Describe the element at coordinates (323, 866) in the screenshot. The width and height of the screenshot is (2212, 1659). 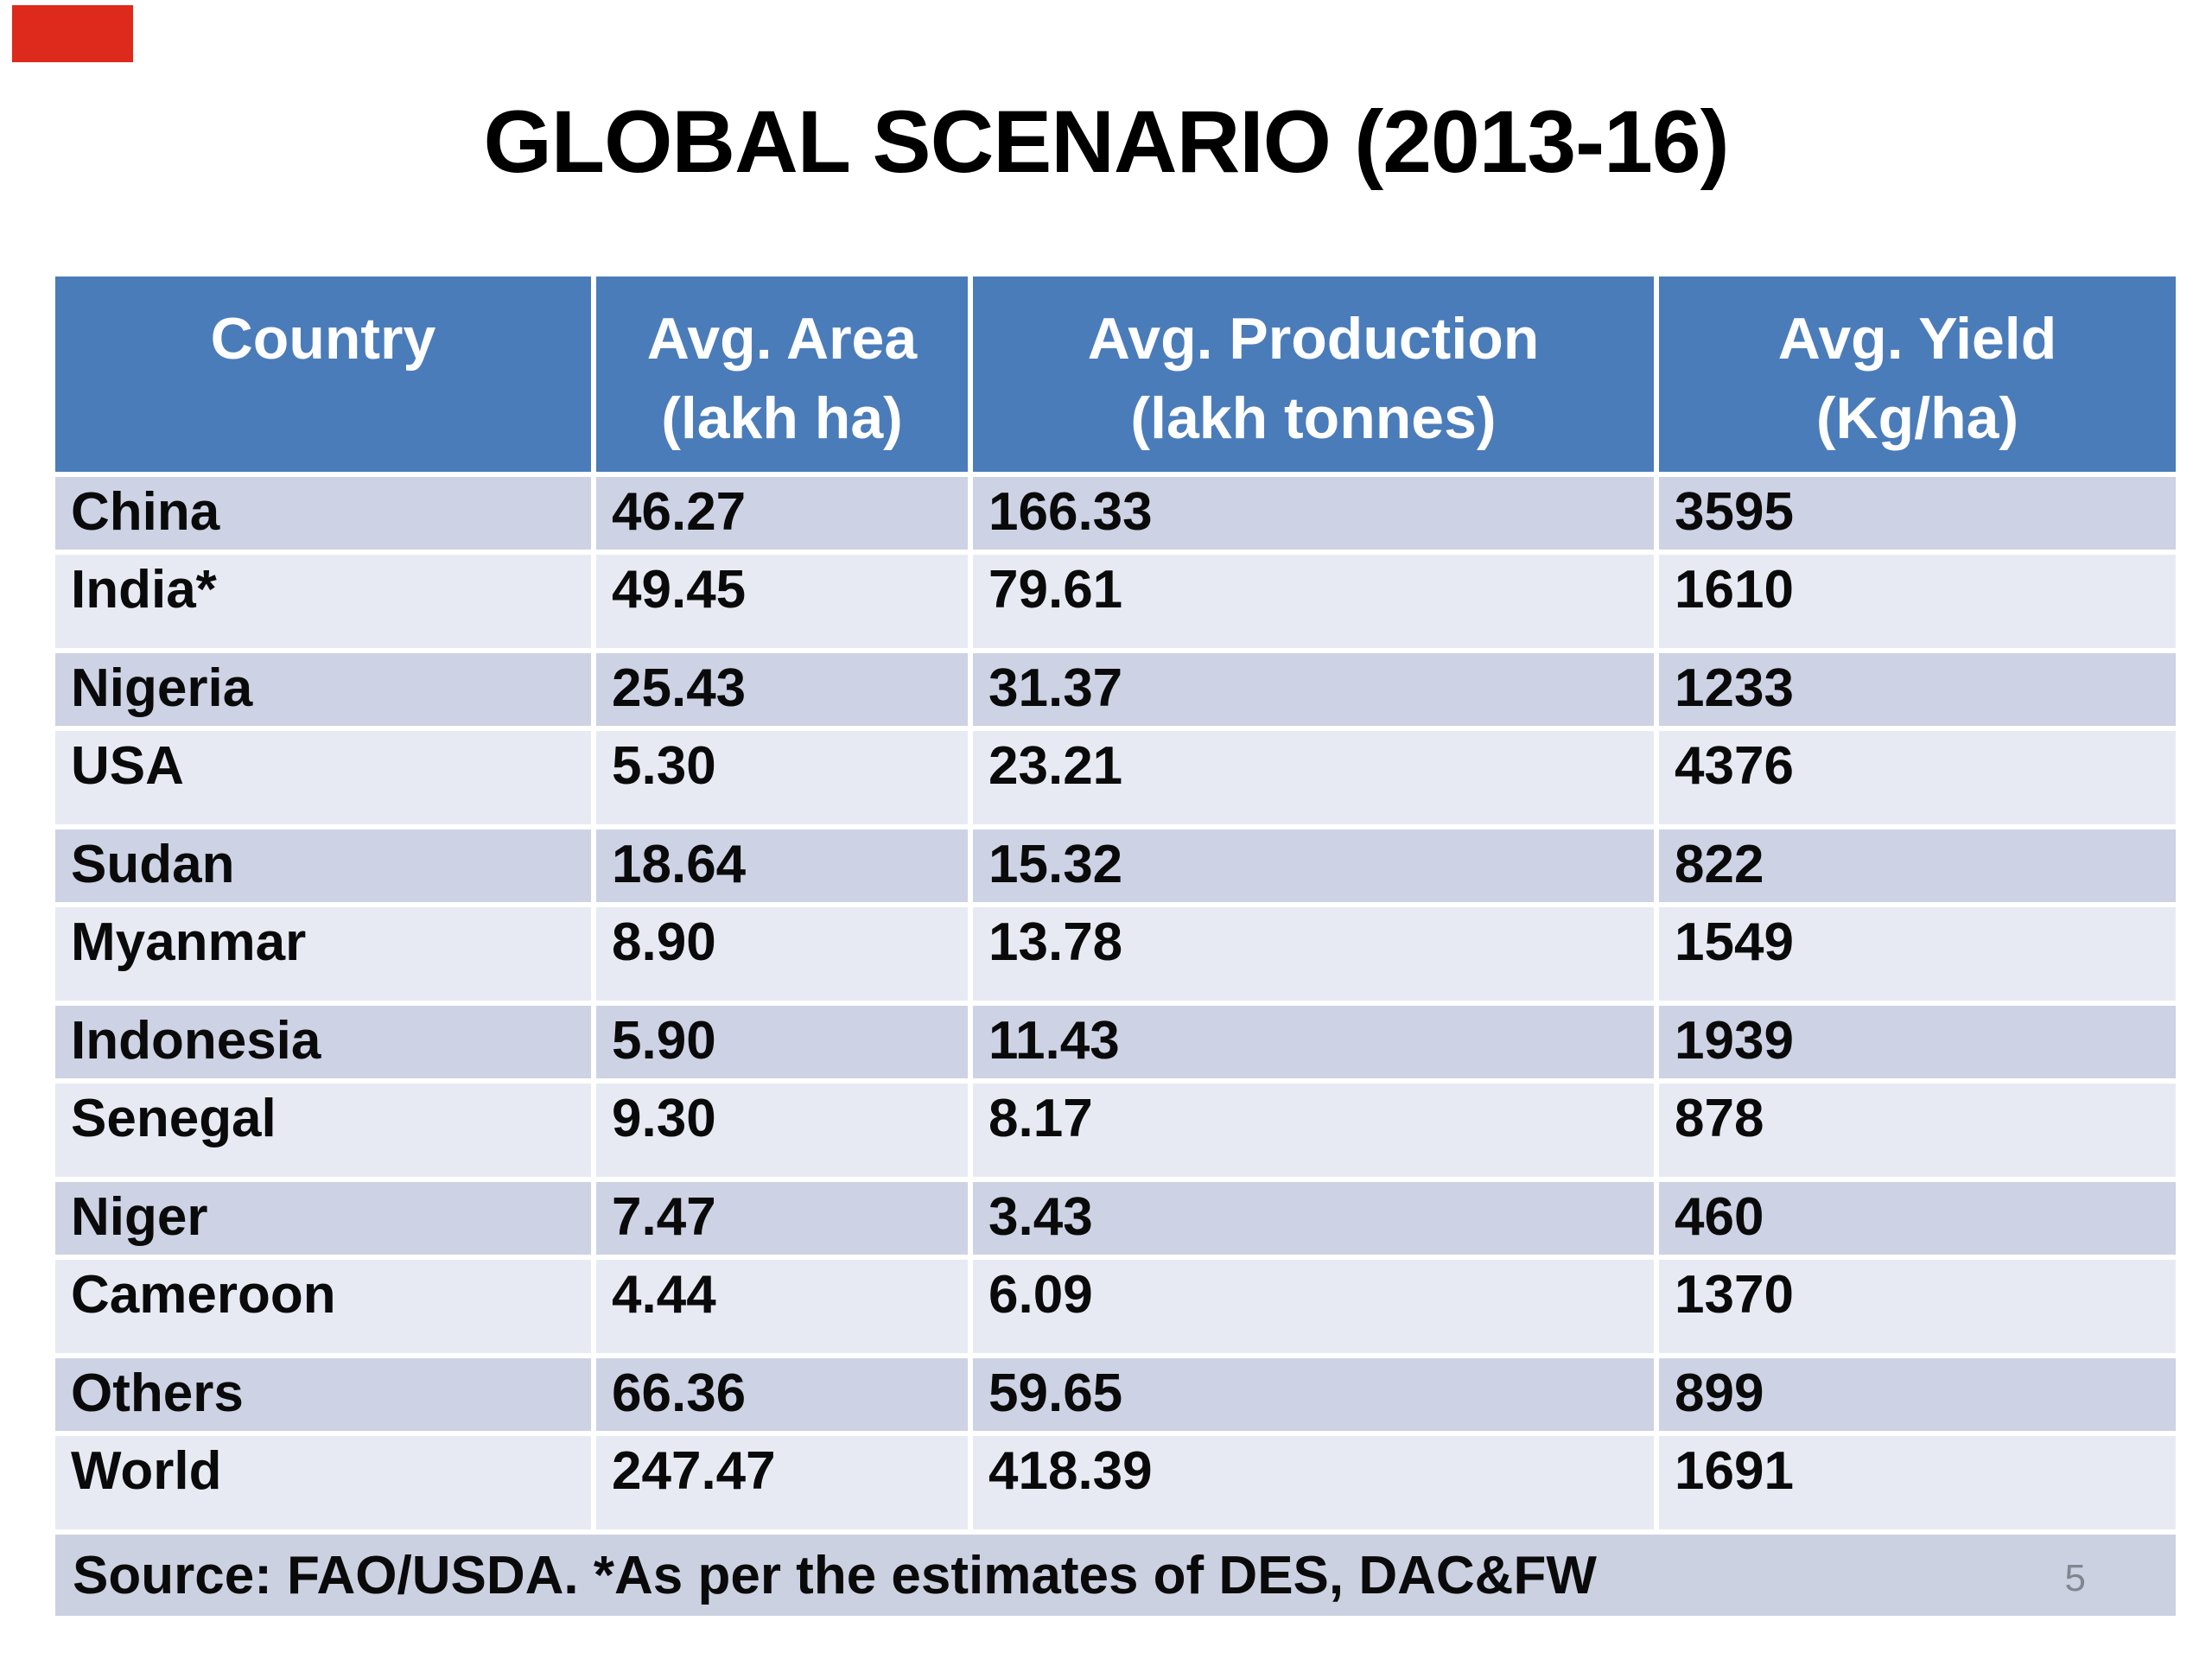
I see `cell-country: Sudan` at that location.